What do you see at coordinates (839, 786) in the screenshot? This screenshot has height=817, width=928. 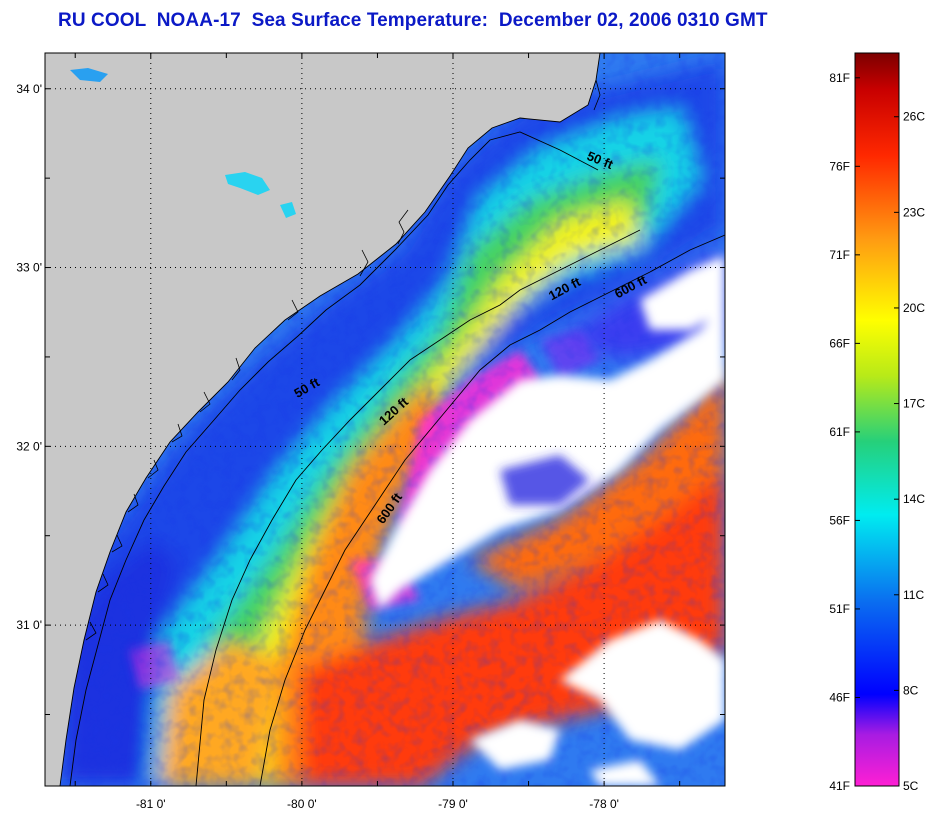 I see `fahrenheit-label: 41F` at bounding box center [839, 786].